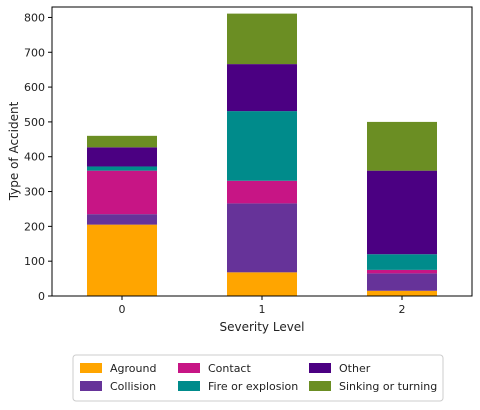 The width and height of the screenshot is (480, 410). Describe the element at coordinates (34, 192) in the screenshot. I see `y-tick-label: 300` at that location.